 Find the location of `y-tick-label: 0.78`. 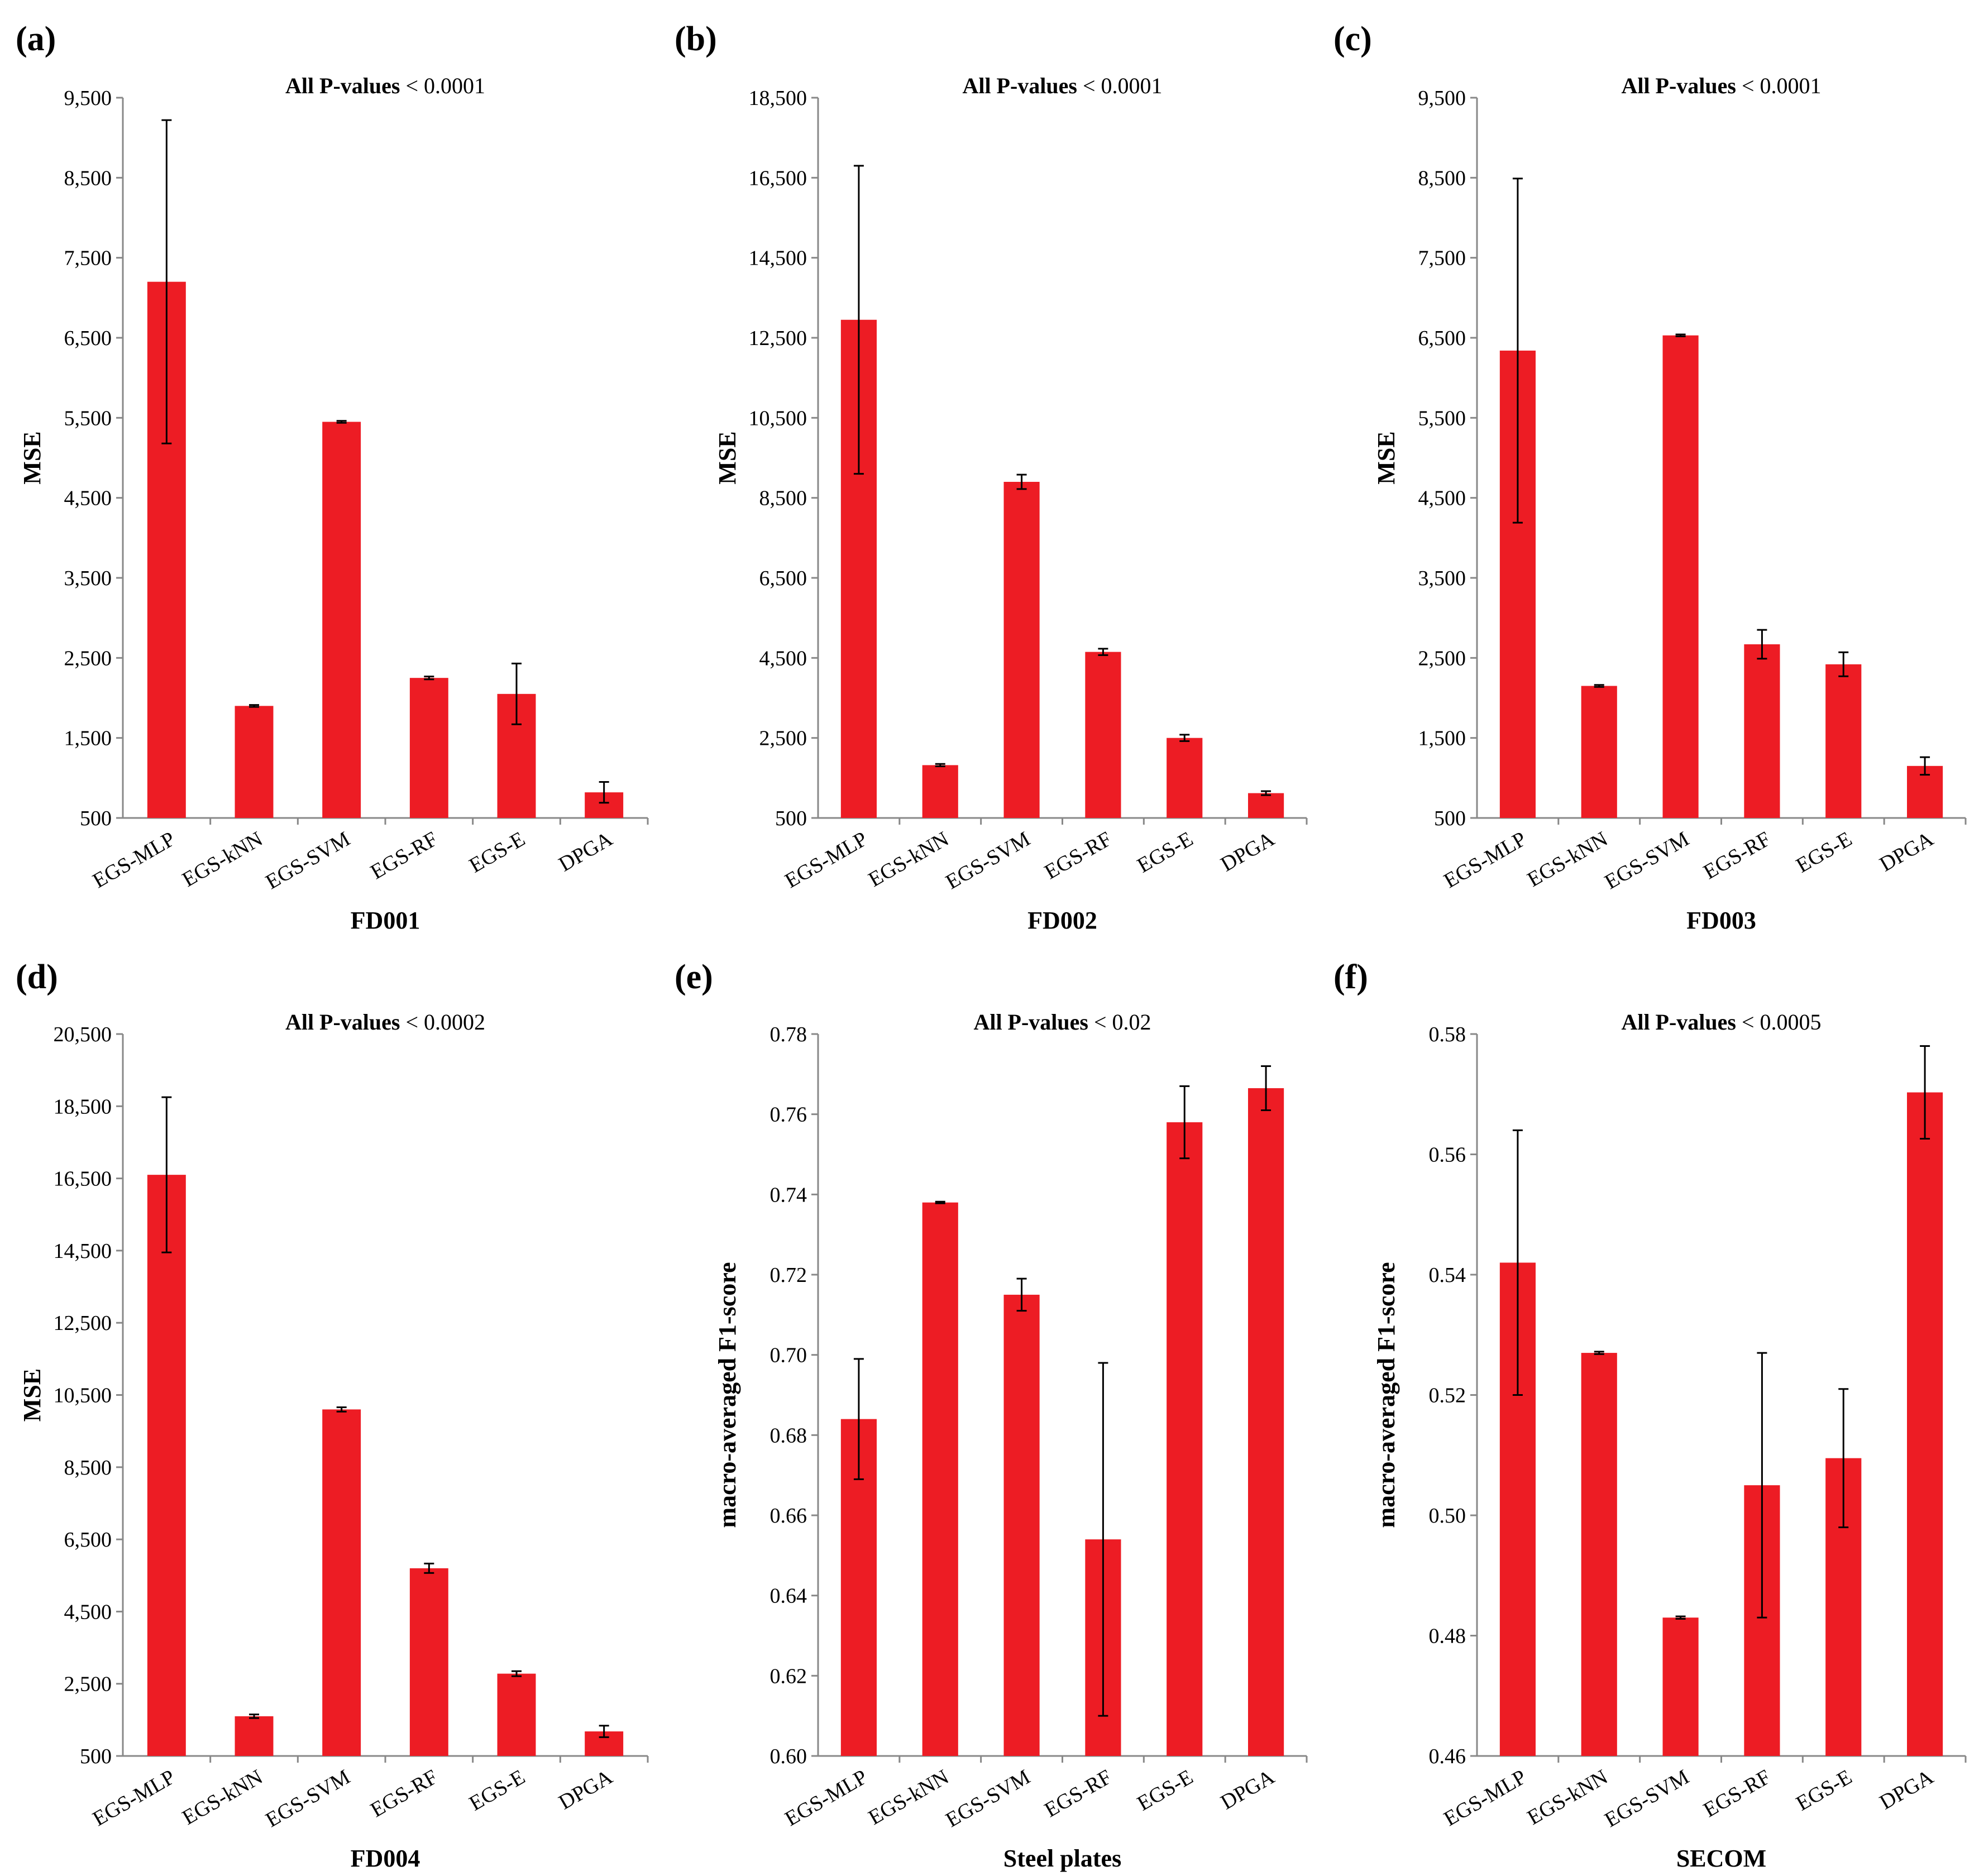

y-tick-label: 0.78 is located at coordinates (788, 1034).